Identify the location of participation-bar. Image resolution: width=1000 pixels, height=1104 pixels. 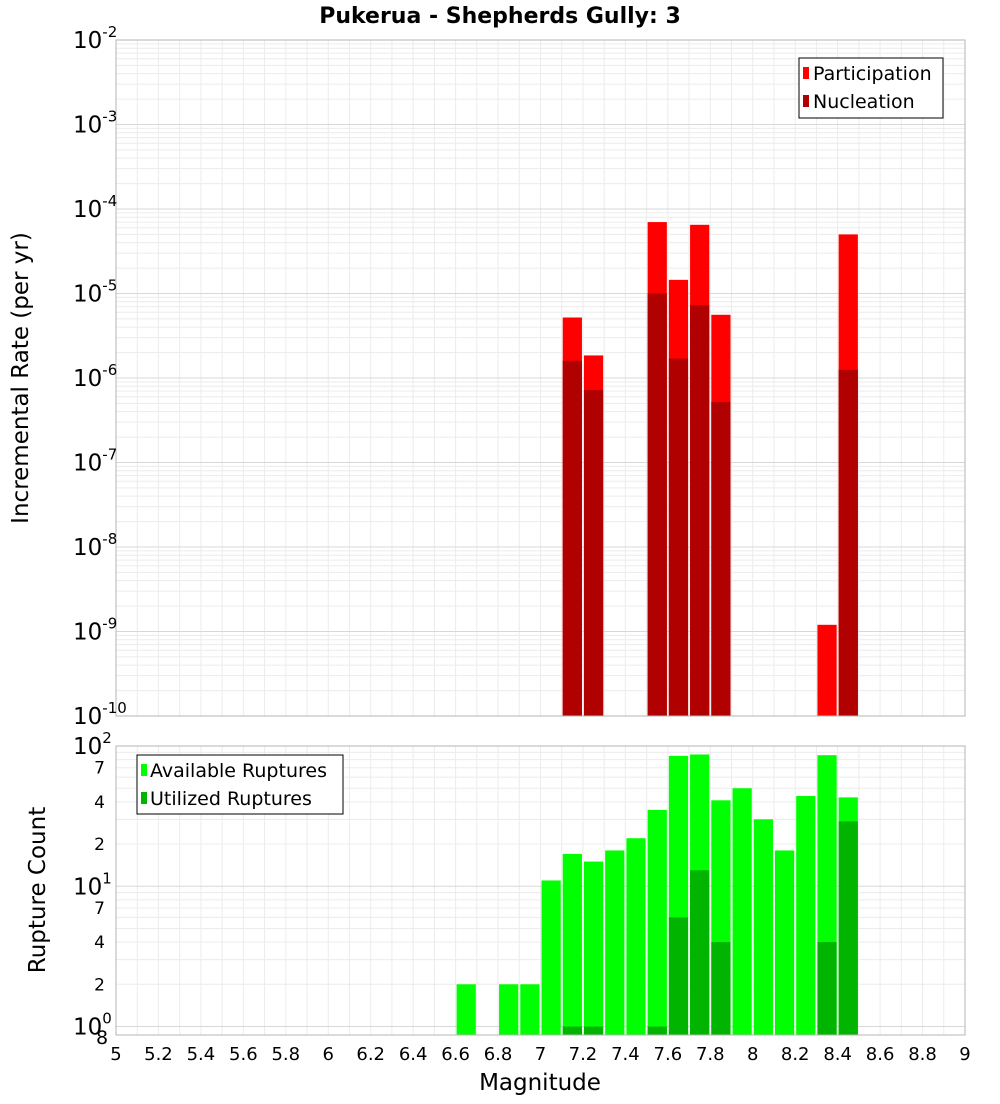
(827, 670).